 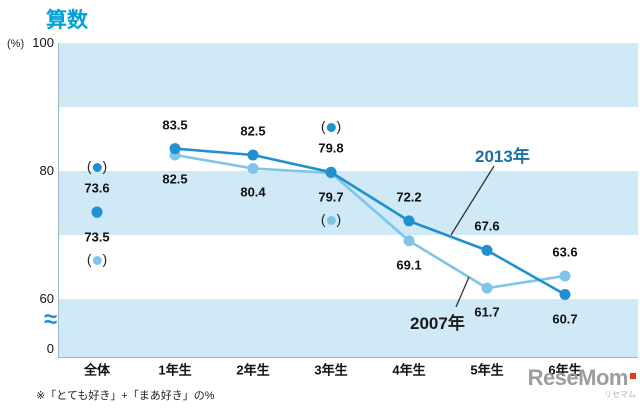 I want to click on annotation-2013年: 2013年, so click(x=502, y=156).